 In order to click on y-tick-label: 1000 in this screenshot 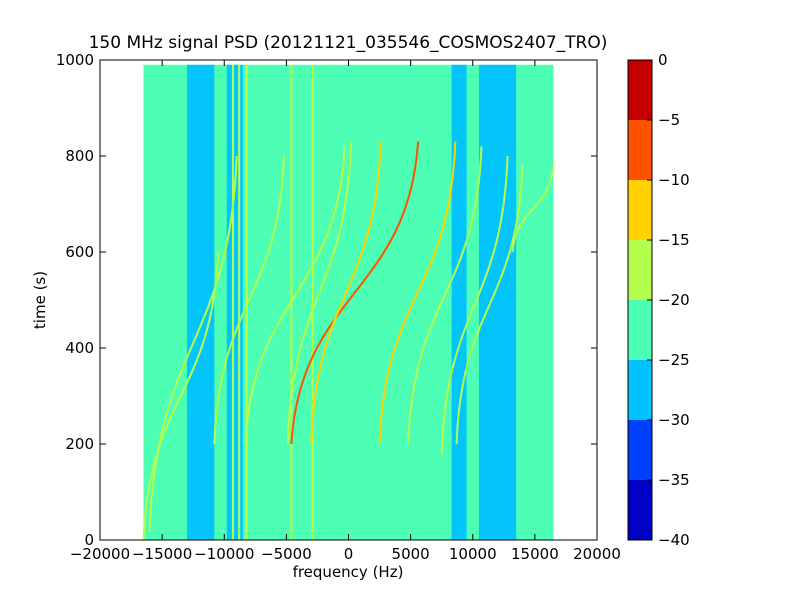, I will do `click(75, 60)`.